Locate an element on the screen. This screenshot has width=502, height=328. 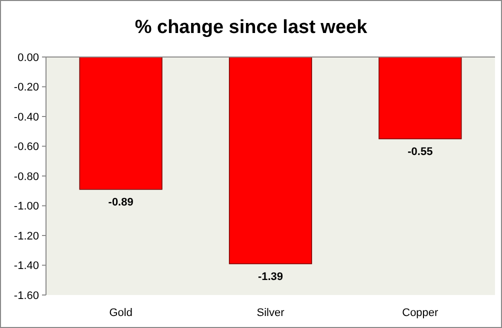
y-tick-label: -0.20 is located at coordinates (26, 88).